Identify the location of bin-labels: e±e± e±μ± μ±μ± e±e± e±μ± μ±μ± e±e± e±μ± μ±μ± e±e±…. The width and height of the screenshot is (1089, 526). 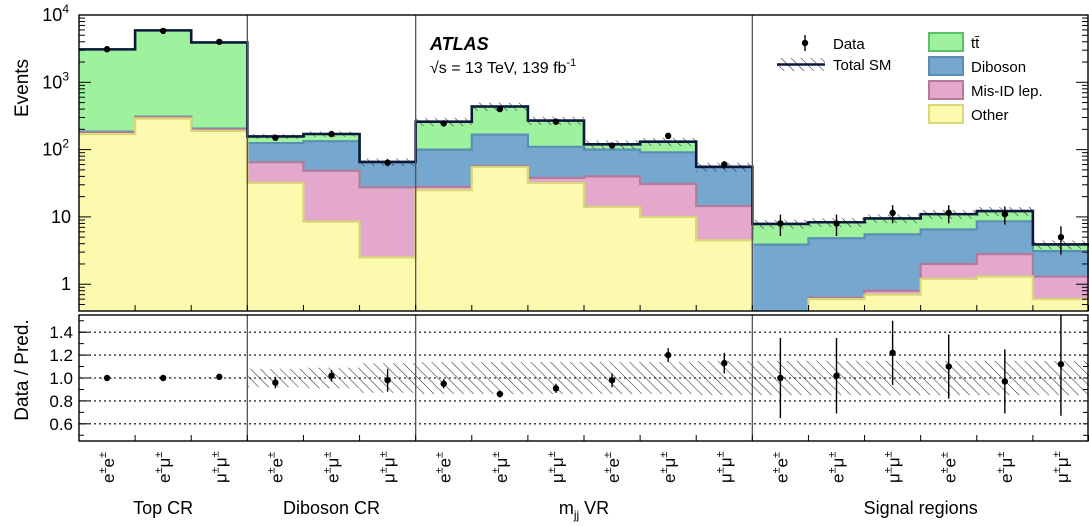
(584, 467).